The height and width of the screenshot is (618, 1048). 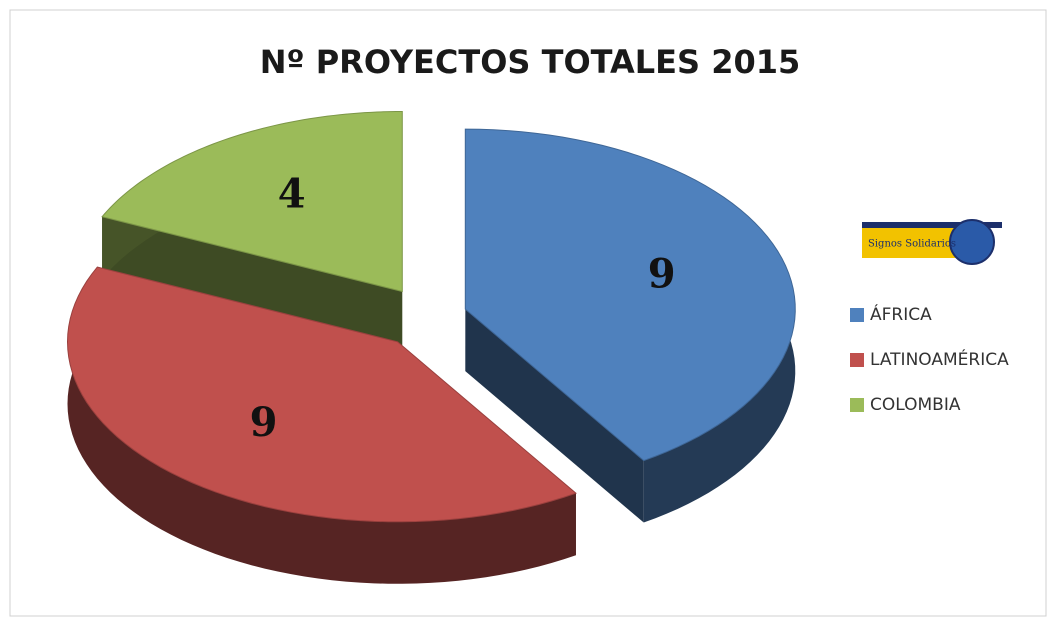 I want to click on slice-top, so click(x=252, y=201).